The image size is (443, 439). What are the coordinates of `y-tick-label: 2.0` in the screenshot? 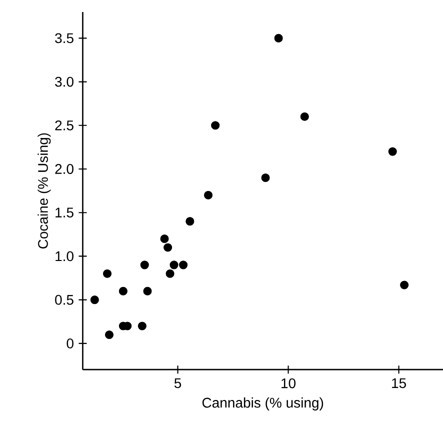 It's located at (64, 169).